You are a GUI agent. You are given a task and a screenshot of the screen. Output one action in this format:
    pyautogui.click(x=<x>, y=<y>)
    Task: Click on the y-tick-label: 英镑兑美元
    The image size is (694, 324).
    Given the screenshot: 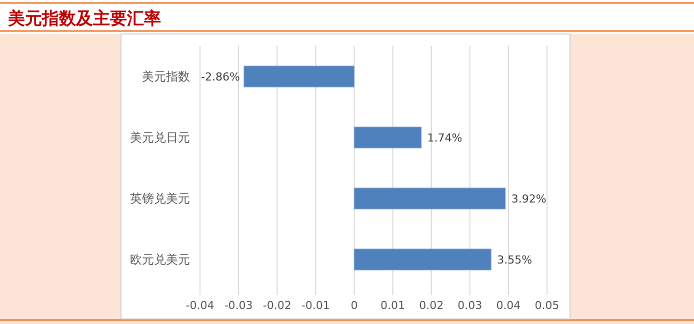 What is the action you would take?
    pyautogui.click(x=160, y=199)
    